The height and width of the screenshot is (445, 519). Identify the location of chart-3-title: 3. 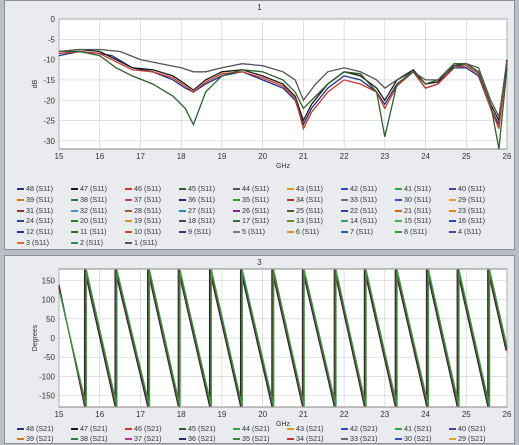
(259, 262).